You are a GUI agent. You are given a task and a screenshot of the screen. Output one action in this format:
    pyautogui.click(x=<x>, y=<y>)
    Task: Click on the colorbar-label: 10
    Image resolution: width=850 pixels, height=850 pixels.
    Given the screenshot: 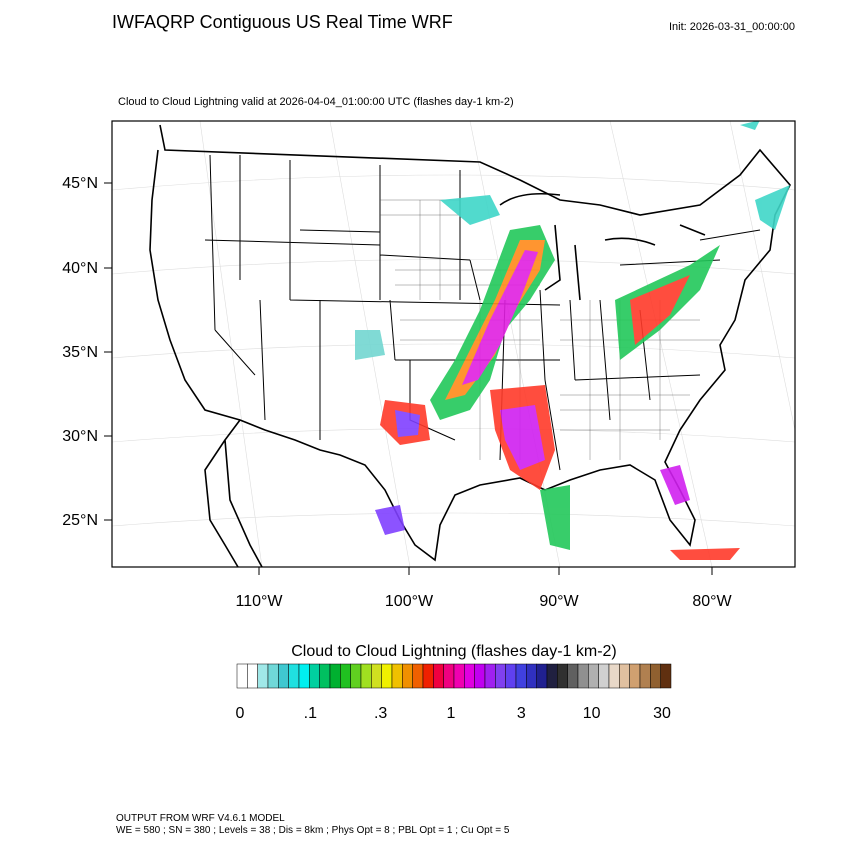 What is the action you would take?
    pyautogui.click(x=592, y=713)
    